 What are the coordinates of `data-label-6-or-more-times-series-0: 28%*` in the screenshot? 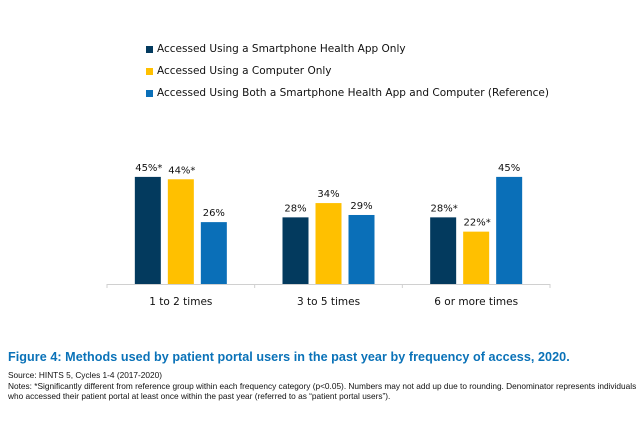 It's located at (444, 208).